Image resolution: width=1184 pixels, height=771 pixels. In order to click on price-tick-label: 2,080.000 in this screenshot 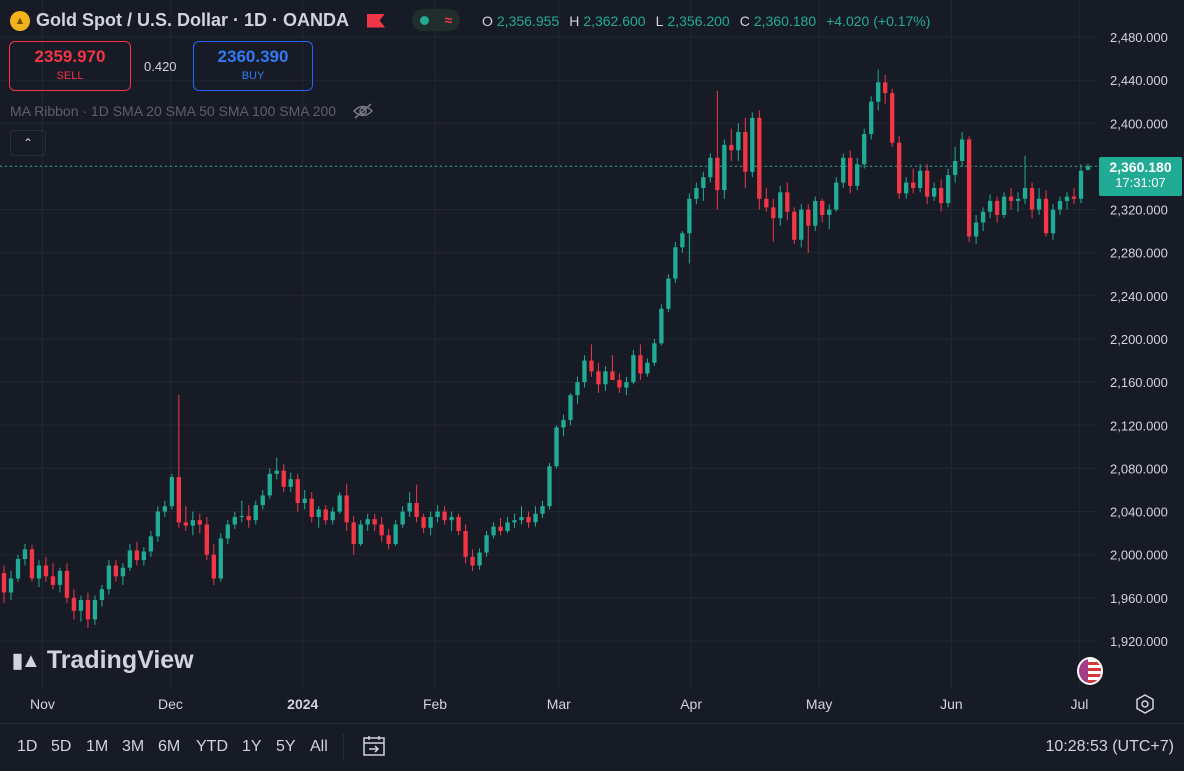, I will do `click(1139, 468)`.